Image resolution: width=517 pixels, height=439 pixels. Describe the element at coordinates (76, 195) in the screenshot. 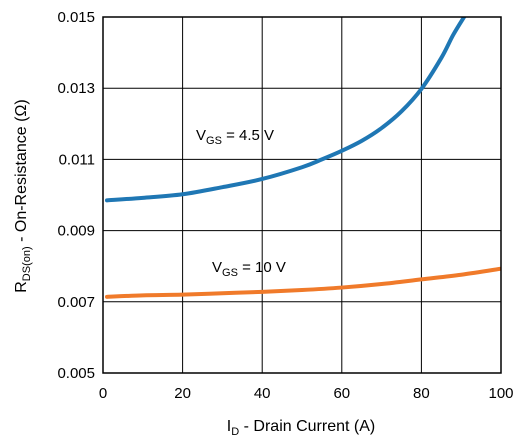

I see `y-tick-labels: 0.005 0.007 0.009 0.011 0.013 0.015` at that location.